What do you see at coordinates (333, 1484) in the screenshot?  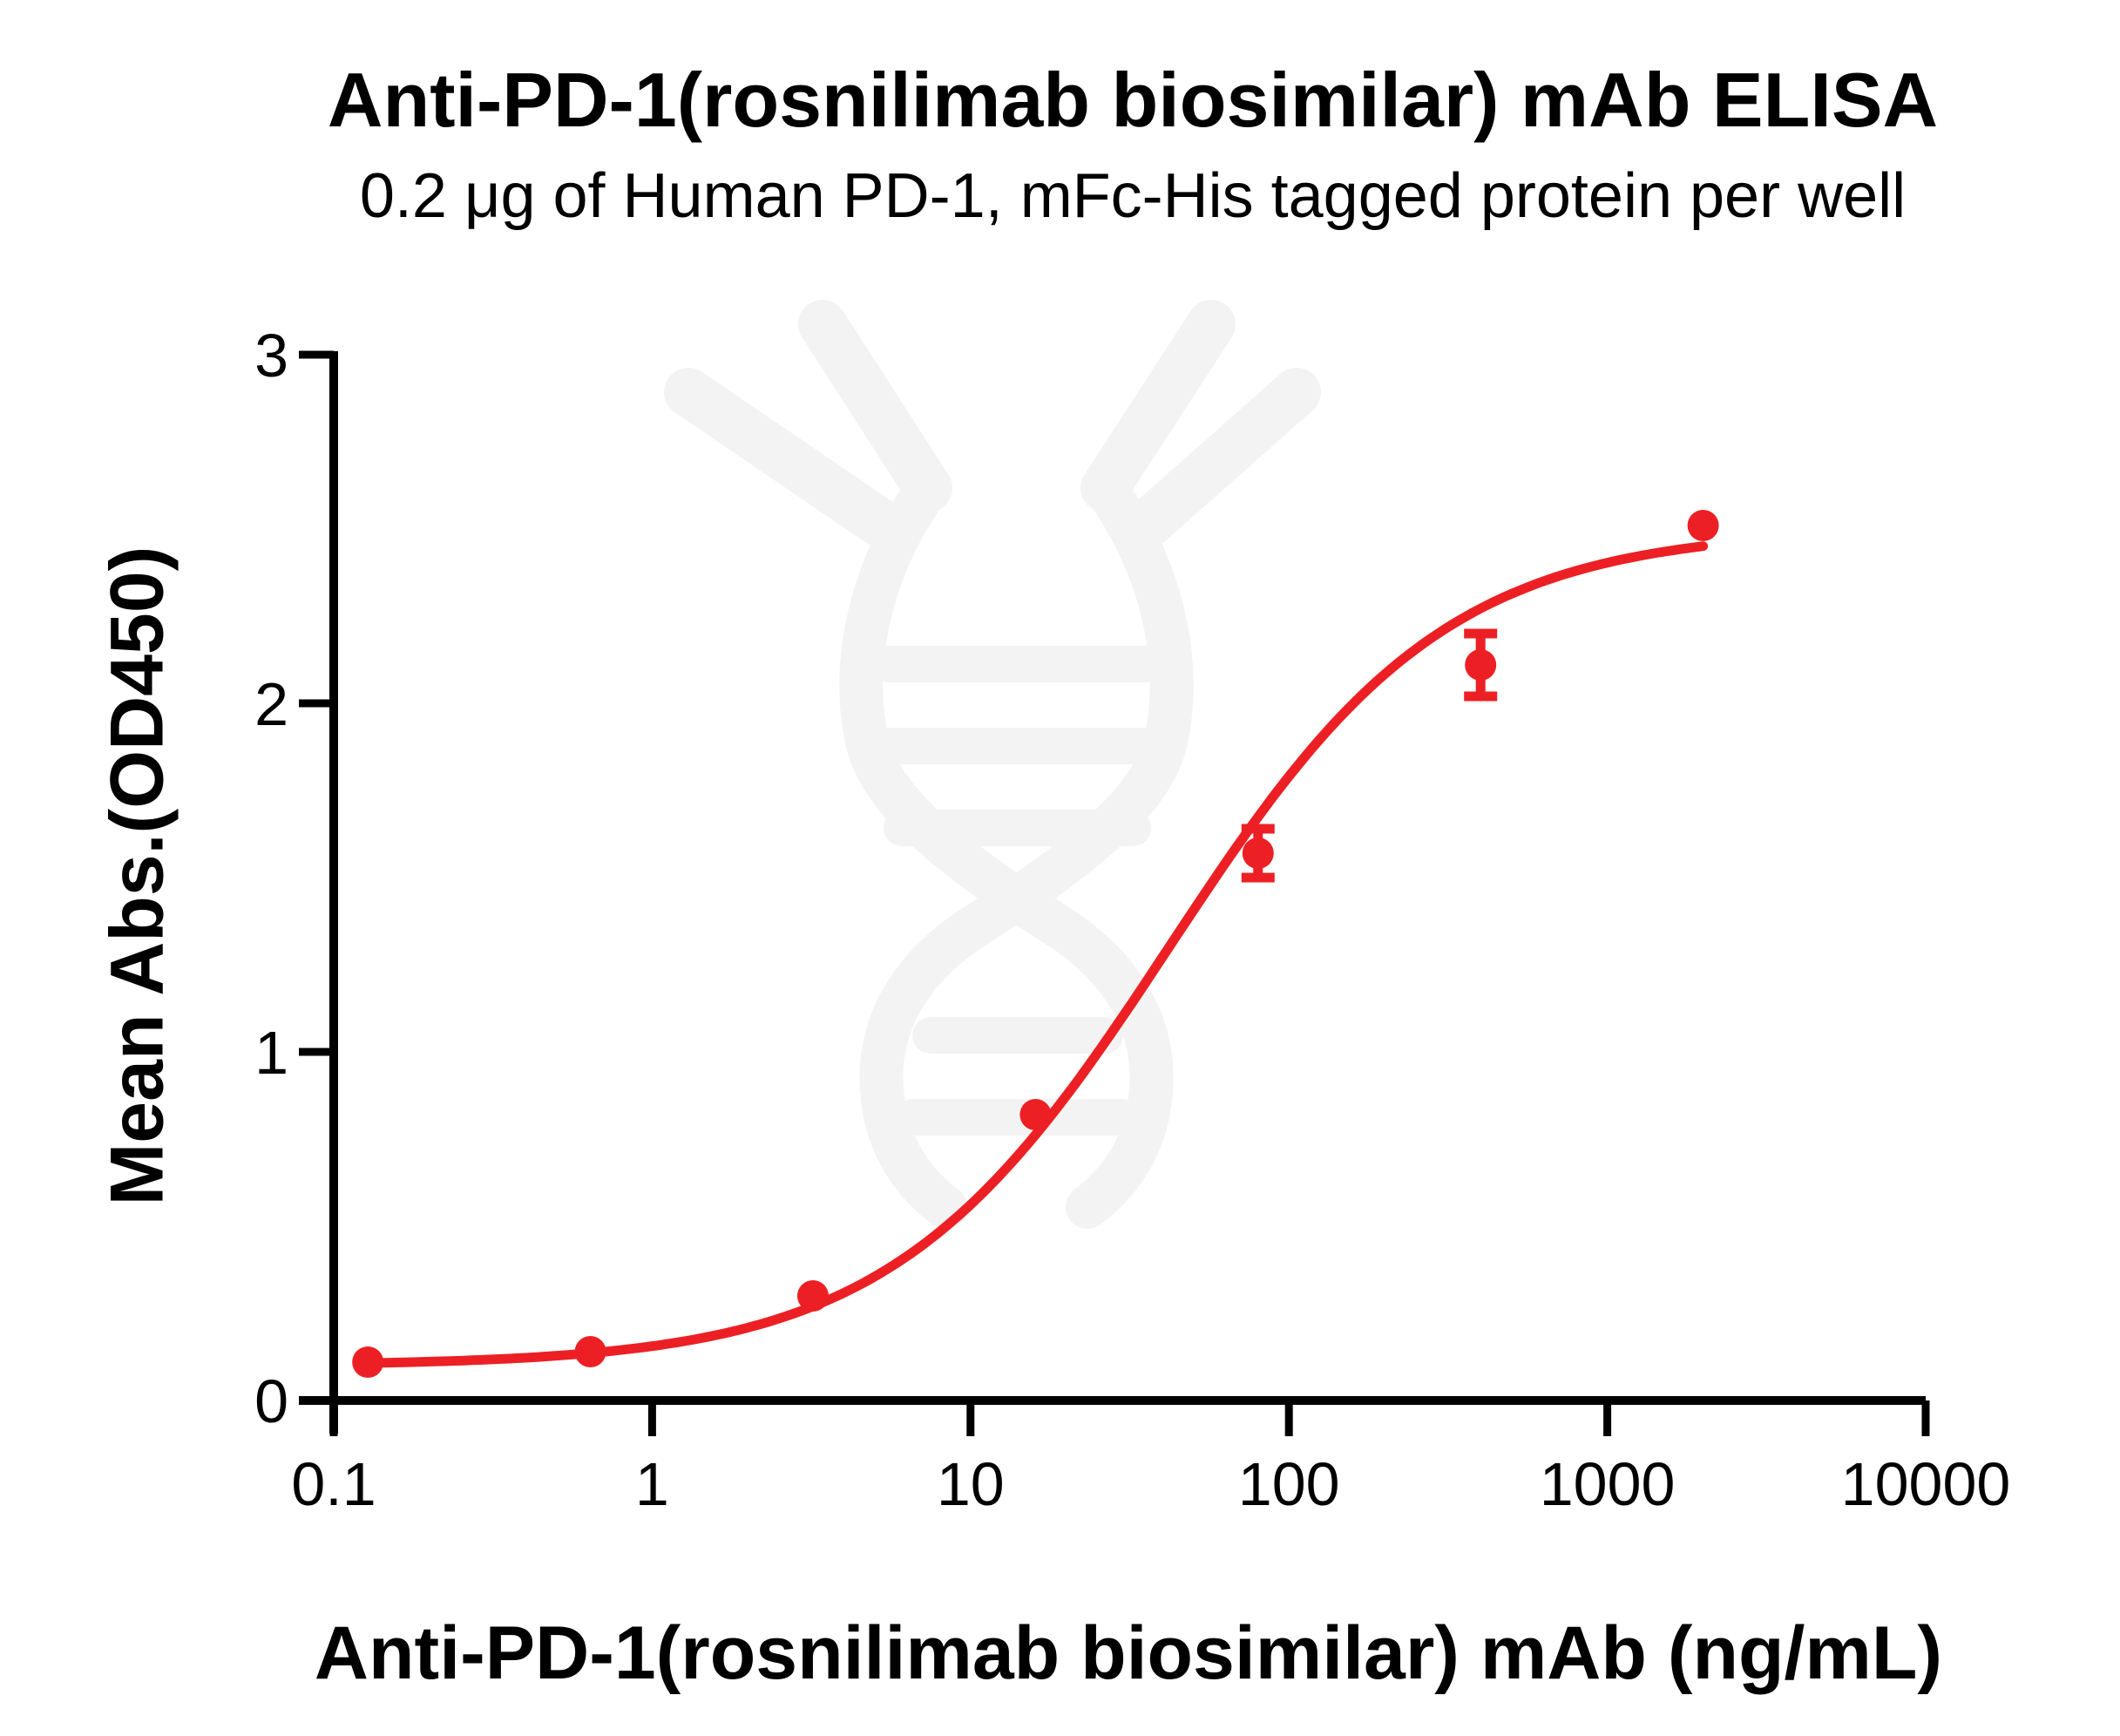 I see `x-tick-label: 0.1` at bounding box center [333, 1484].